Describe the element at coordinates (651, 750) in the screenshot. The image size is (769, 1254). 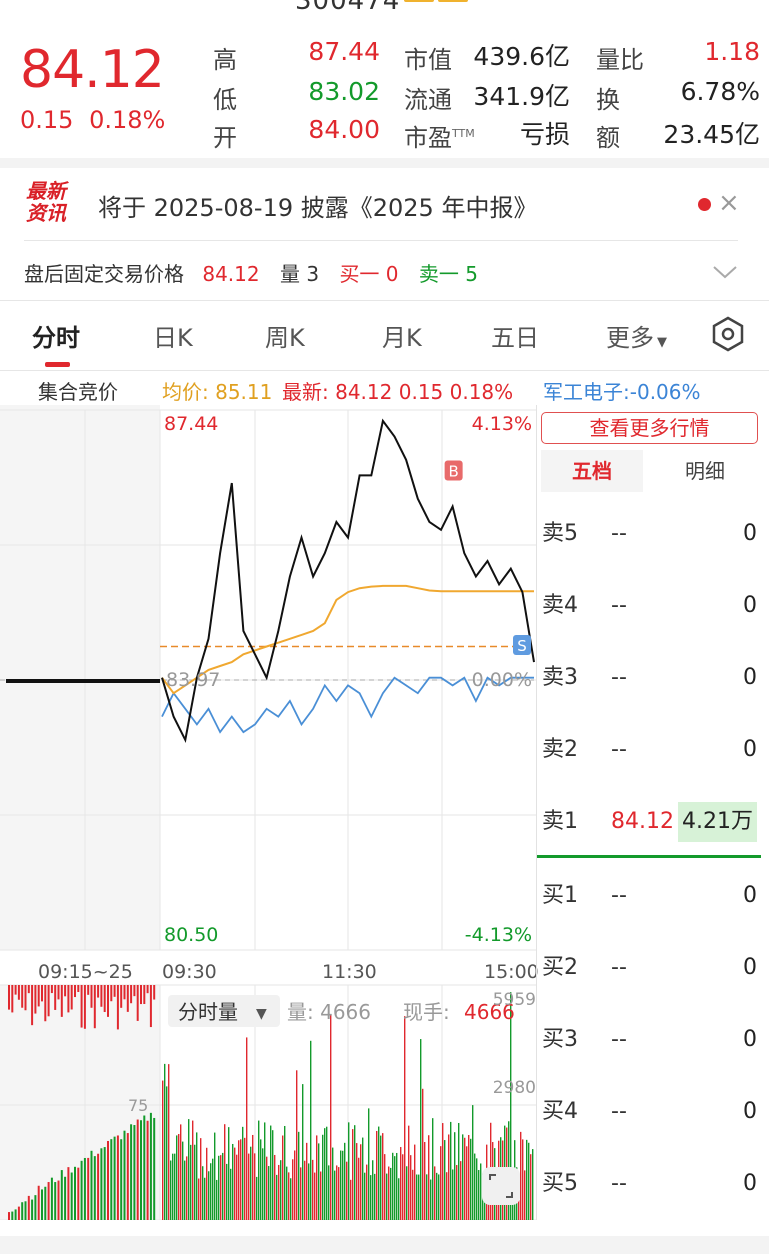
I see `orderbook-row-sell-2: 卖2 -- 0` at that location.